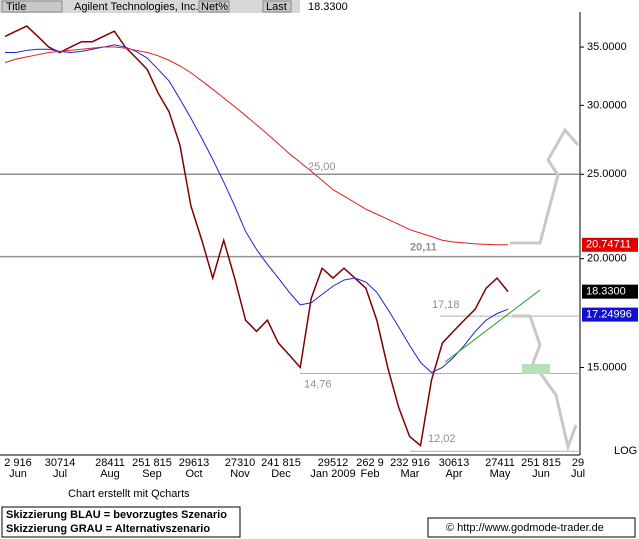  What do you see at coordinates (281, 474) in the screenshot?
I see `x-month-label: Dec` at bounding box center [281, 474].